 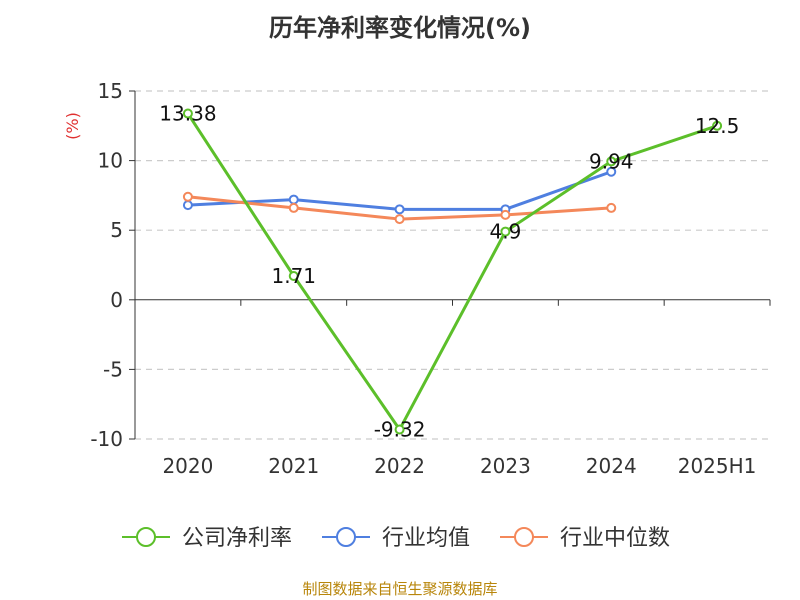 I want to click on data-label: 12.5, so click(x=717, y=126).